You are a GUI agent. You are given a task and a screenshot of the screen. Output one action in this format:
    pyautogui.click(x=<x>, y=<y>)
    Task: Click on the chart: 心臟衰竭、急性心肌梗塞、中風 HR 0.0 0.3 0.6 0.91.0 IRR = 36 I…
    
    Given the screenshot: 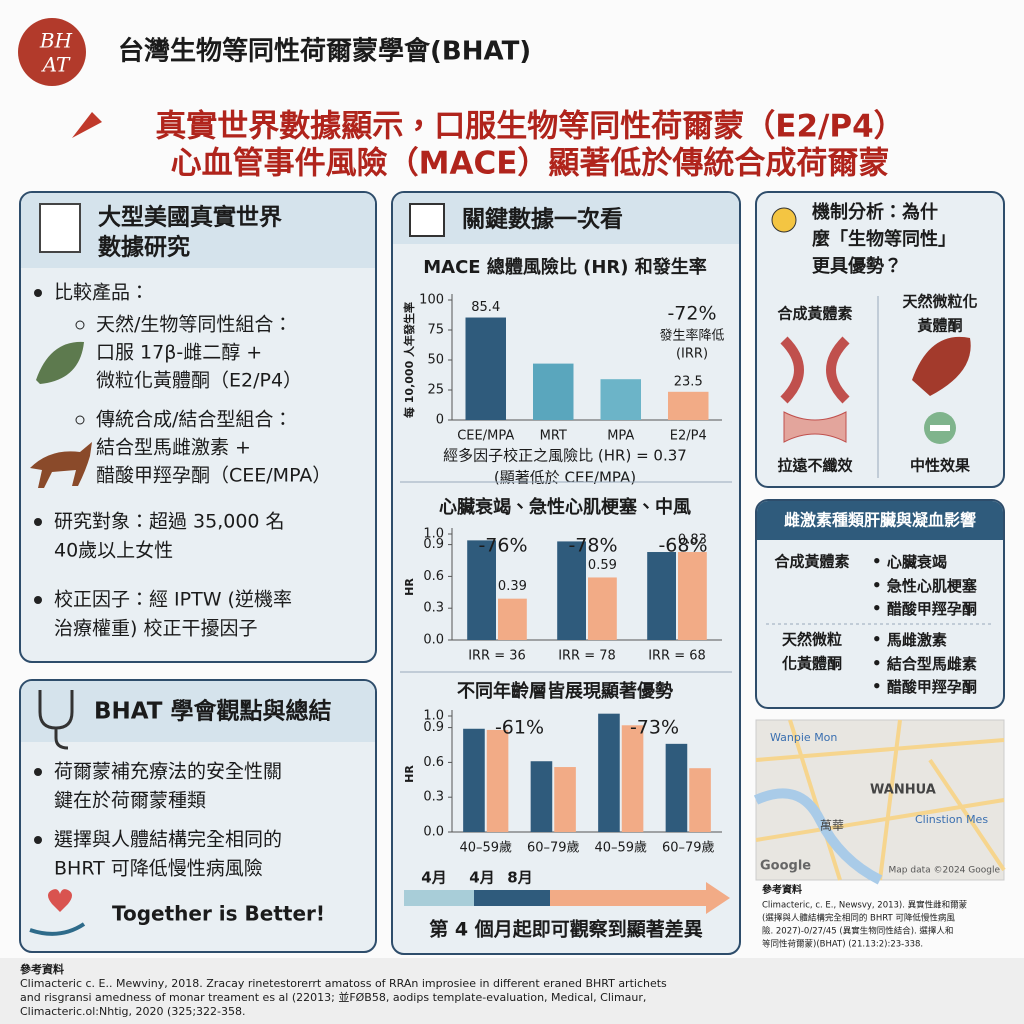 What is the action you would take?
    pyautogui.click(x=562, y=580)
    